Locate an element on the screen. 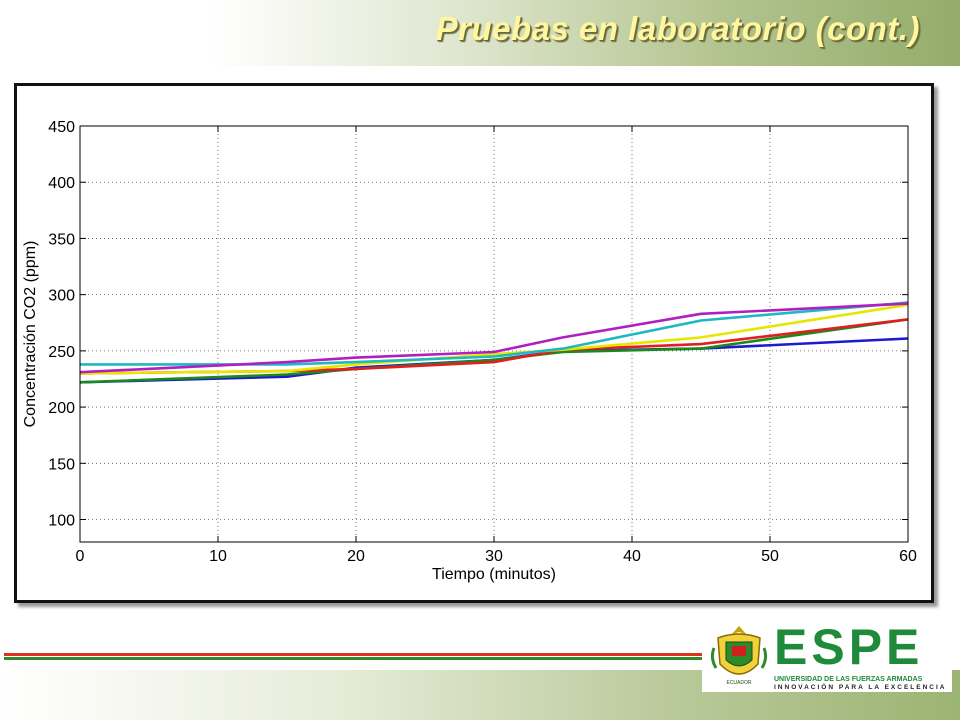  x-axis-label: Tiempo (minutos) is located at coordinates (494, 574).